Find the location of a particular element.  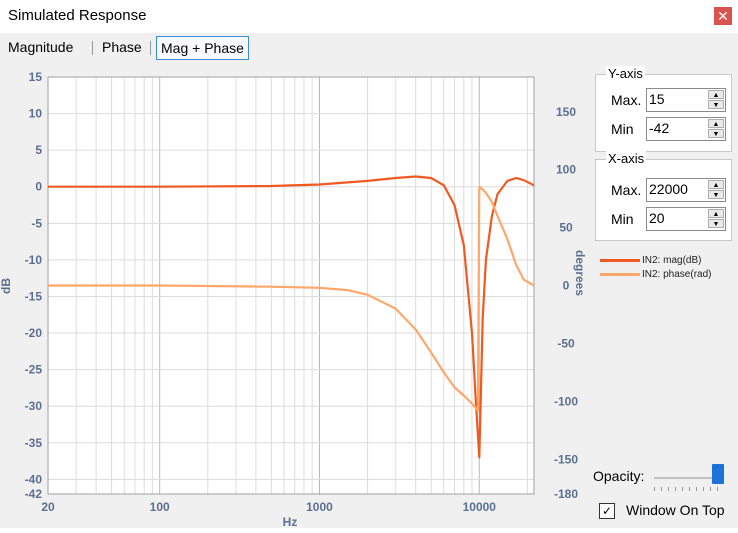

y-tick-label: 15 is located at coordinates (36, 77).